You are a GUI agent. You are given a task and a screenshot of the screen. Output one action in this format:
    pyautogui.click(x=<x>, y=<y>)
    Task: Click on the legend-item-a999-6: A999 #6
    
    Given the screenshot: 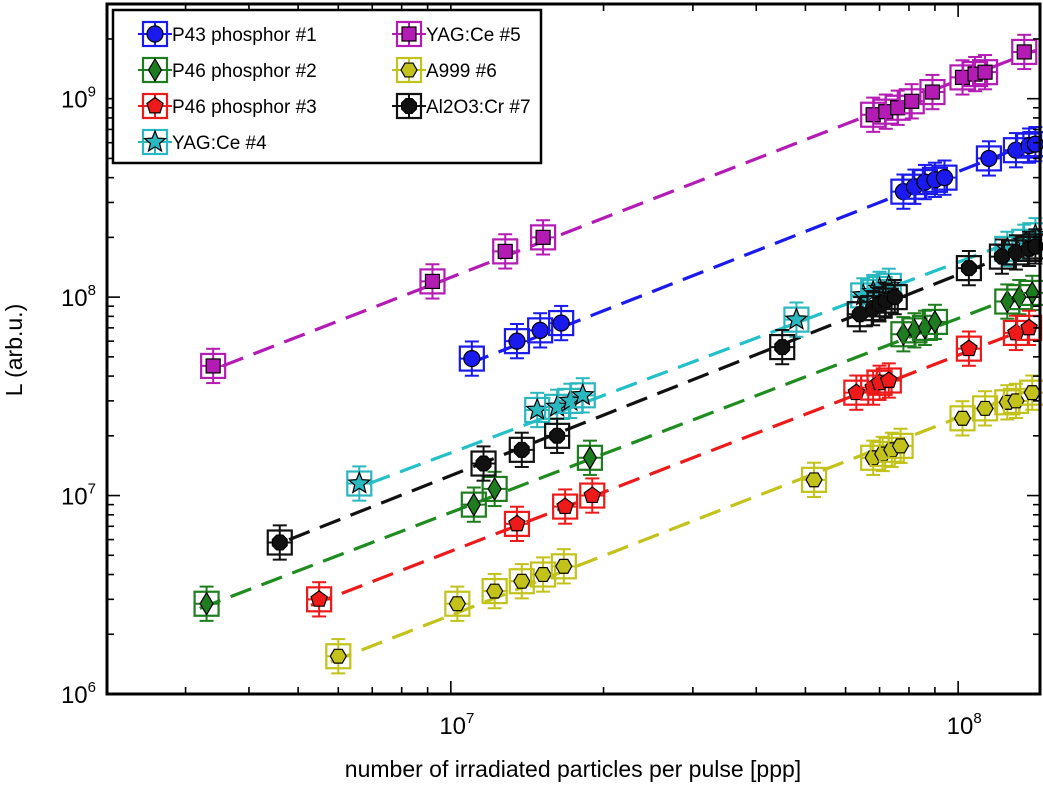 What is the action you would take?
    pyautogui.click(x=444, y=70)
    